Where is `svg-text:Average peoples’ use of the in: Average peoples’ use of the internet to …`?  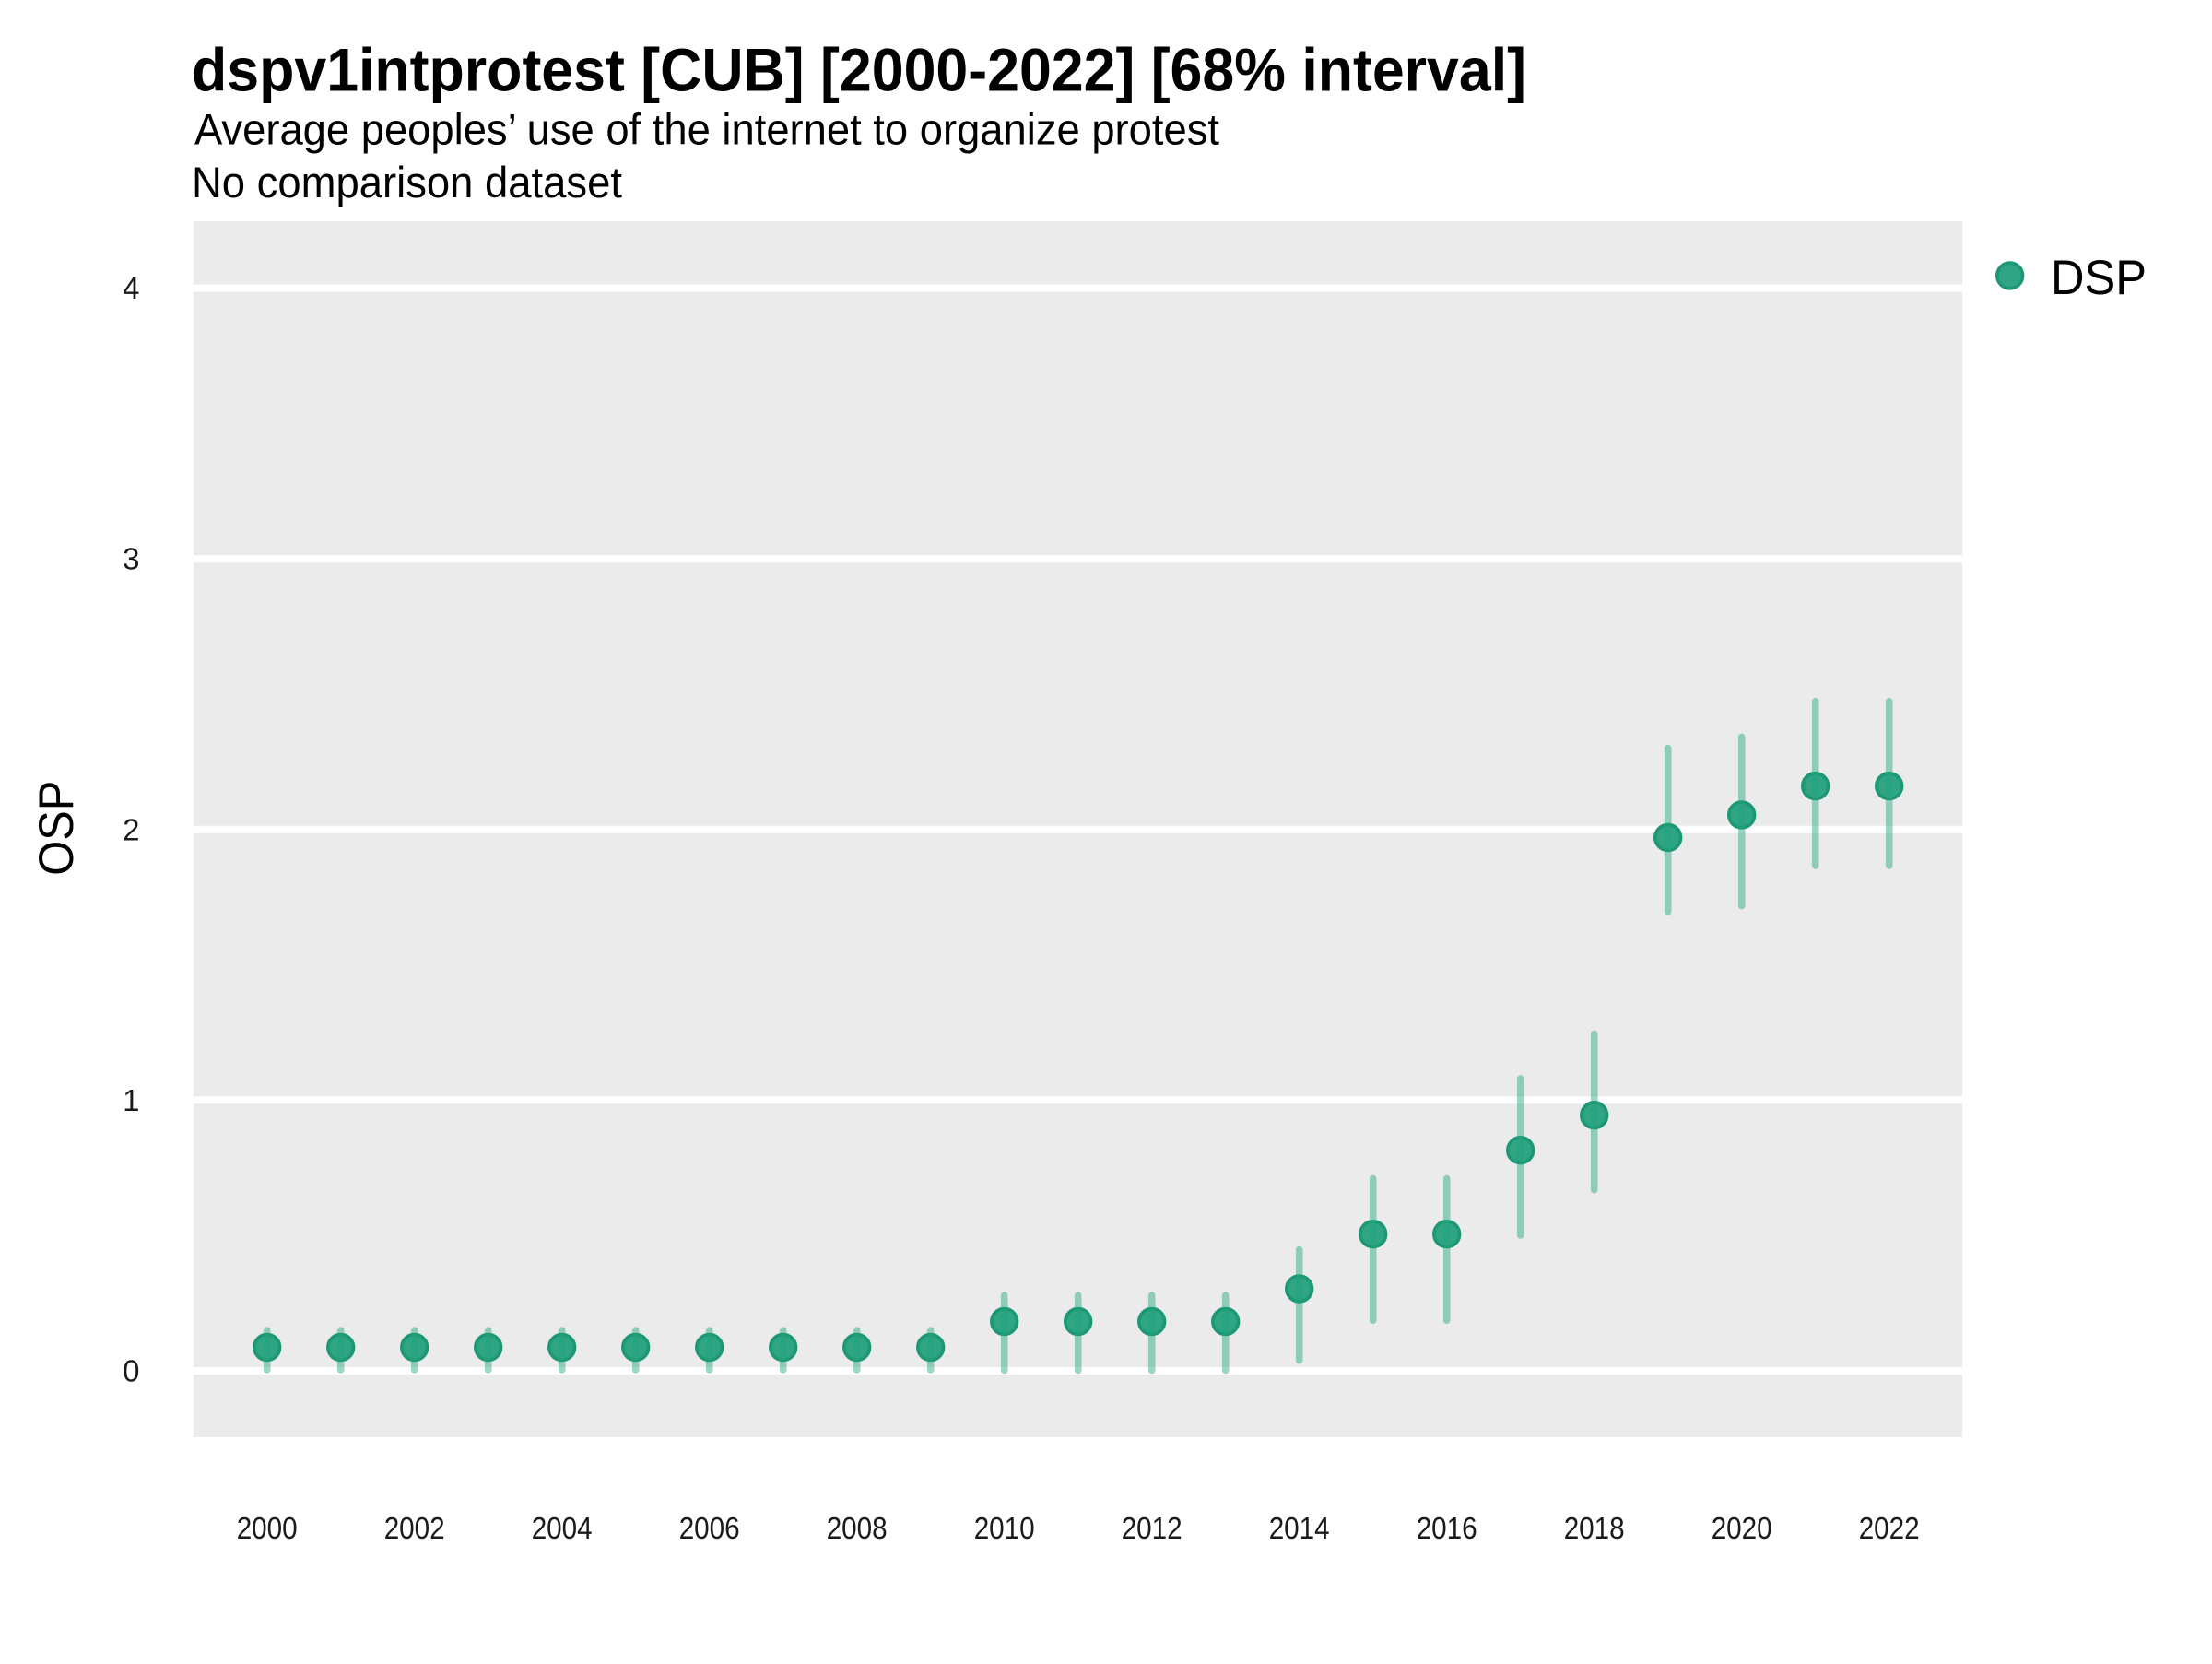 svg-text:Average peoples’ use of the in: Average peoples’ use of the internet to … is located at coordinates (706, 129).